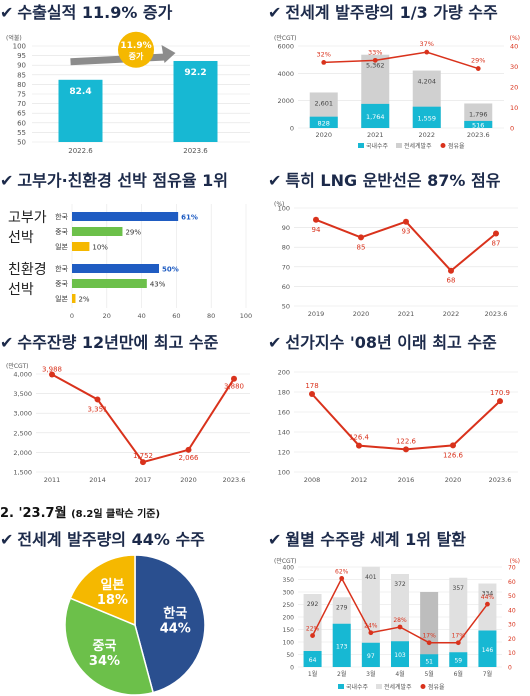  I want to click on y-right-tick-label: 30, so click(512, 625).